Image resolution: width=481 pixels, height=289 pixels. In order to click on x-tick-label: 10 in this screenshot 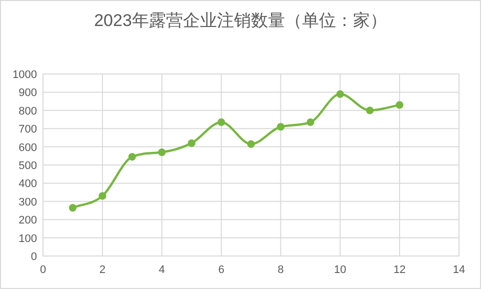, I will do `click(340, 270)`.